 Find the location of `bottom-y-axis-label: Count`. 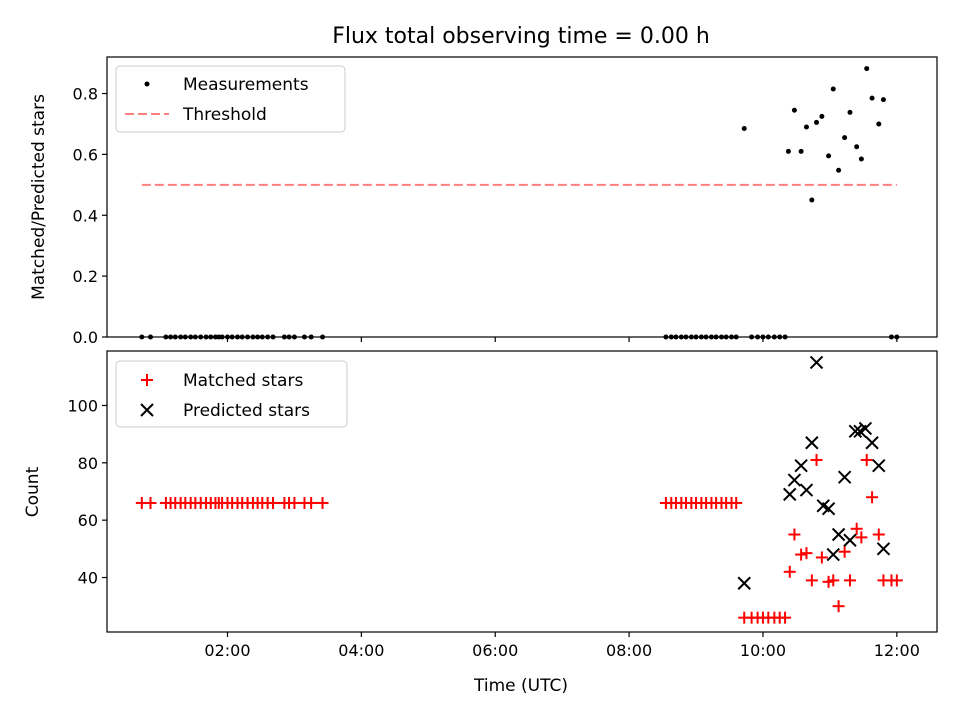

bottom-y-axis-label: Count is located at coordinates (33, 491).